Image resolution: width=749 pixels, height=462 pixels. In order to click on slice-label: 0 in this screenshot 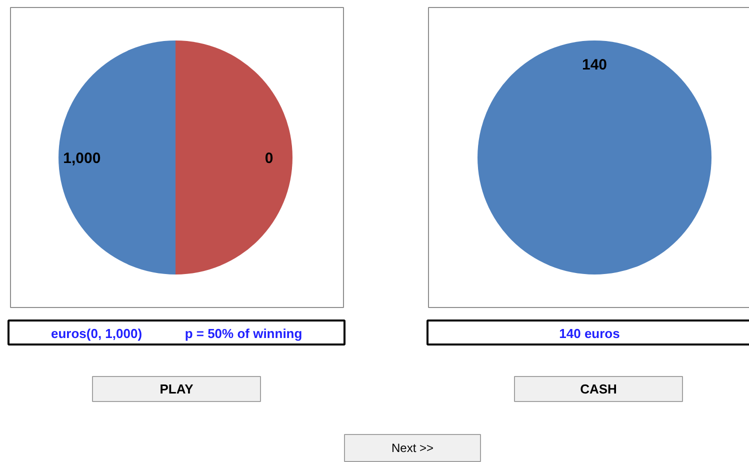, I will do `click(269, 158)`.